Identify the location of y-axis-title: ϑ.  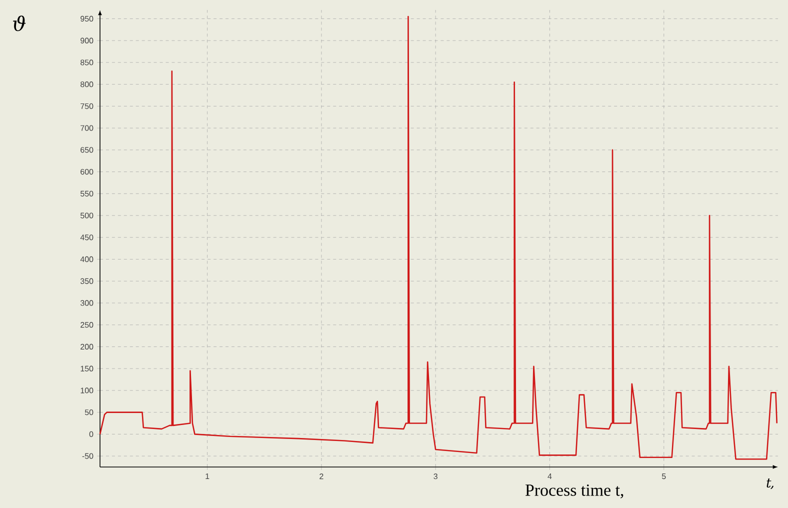
(19, 24).